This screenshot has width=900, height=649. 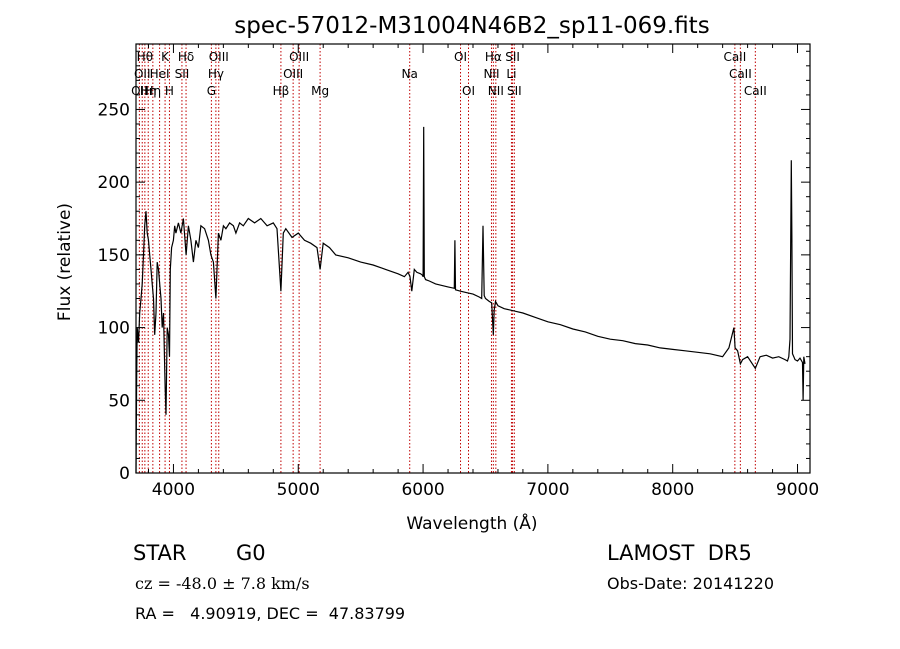 I want to click on y-tick-label: 200, so click(x=114, y=183).